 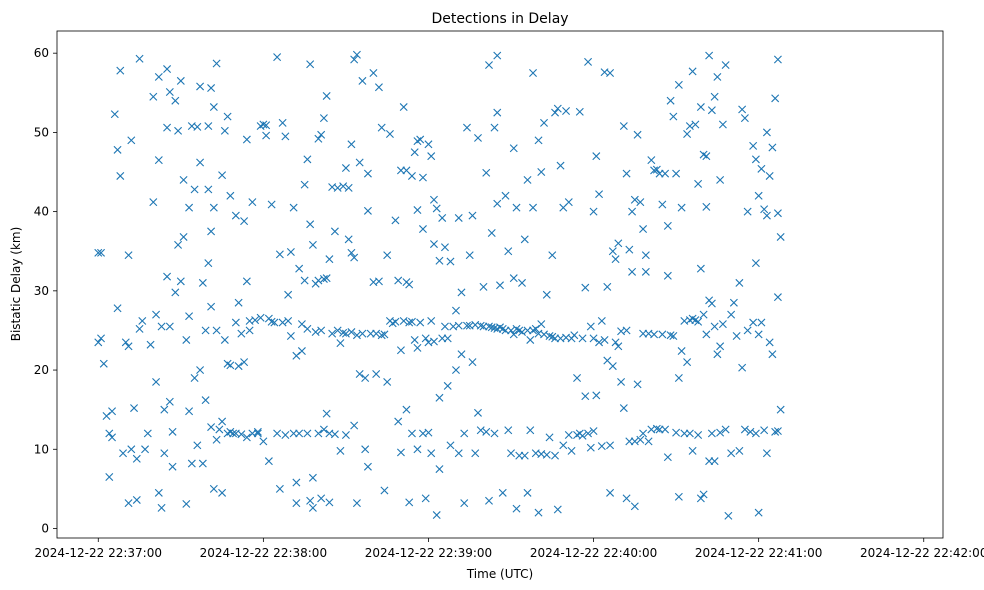 What do you see at coordinates (499, 19) in the screenshot?
I see `chart-title: Detections in Delay` at bounding box center [499, 19].